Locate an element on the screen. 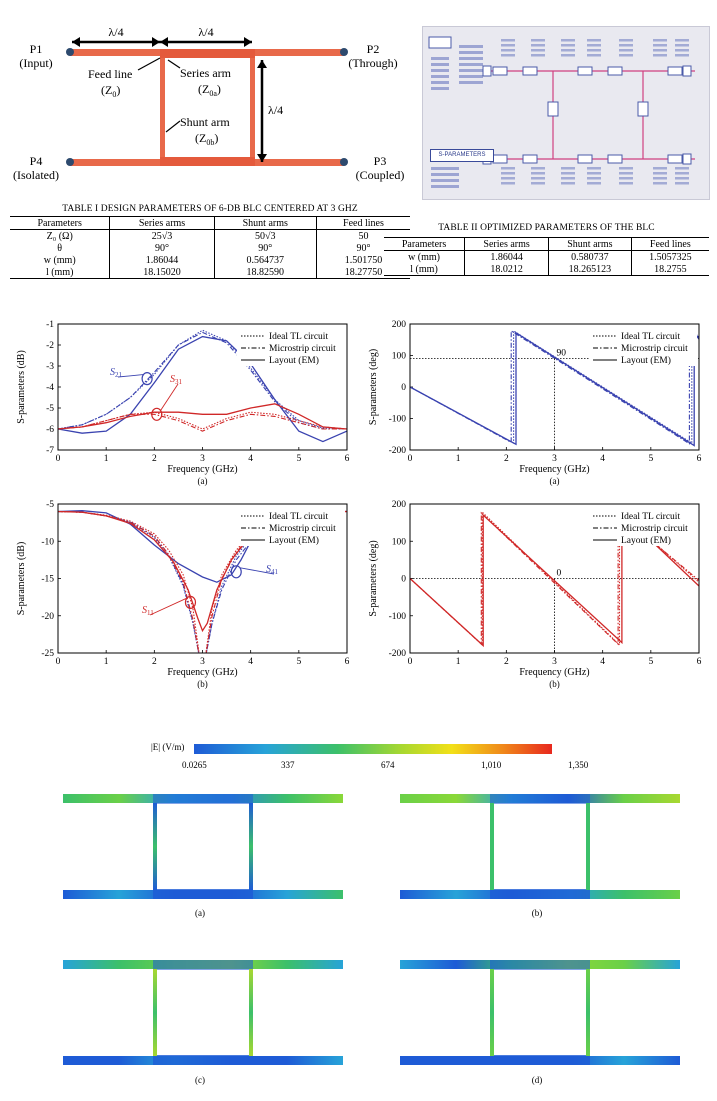 Image resolution: width=717 pixels, height=1101 pixels. table-cell: 1.5057325 is located at coordinates (669, 256).